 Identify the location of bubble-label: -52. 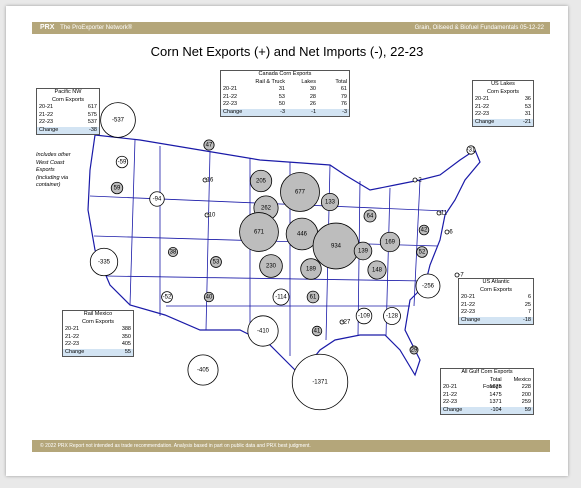
(167, 298).